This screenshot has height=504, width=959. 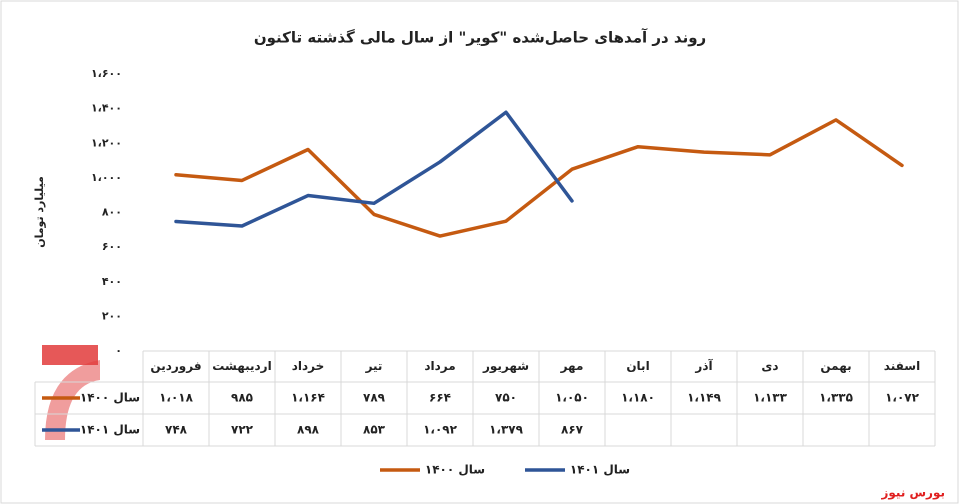 I want to click on x-tick-label: خرداد, so click(x=308, y=366).